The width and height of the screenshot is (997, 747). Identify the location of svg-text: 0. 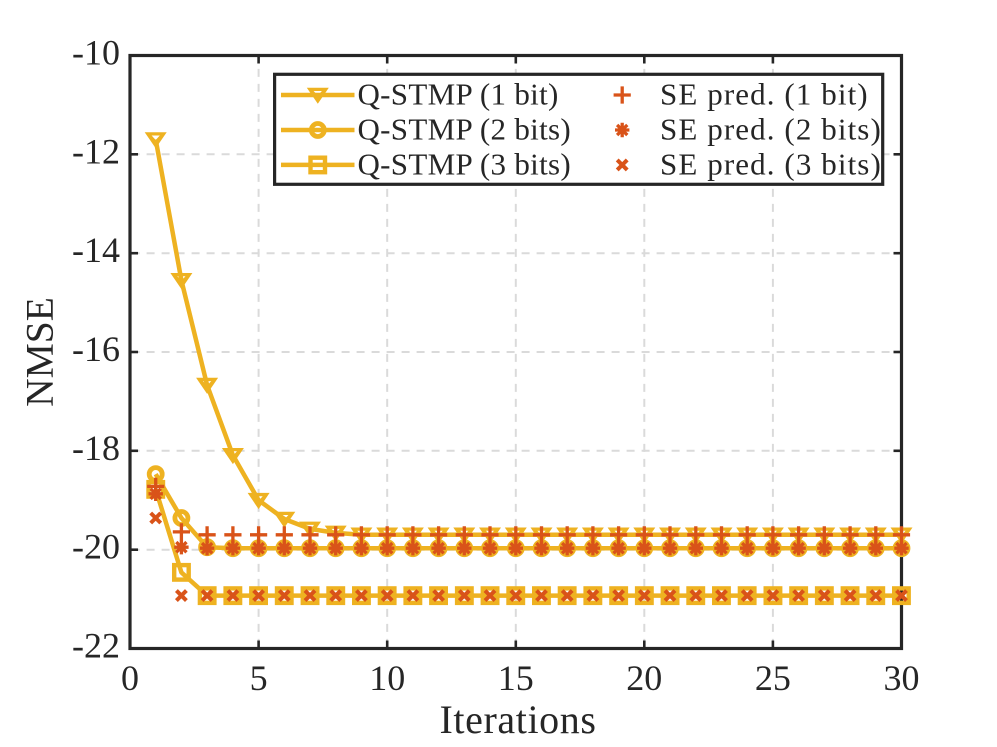
(130, 678).